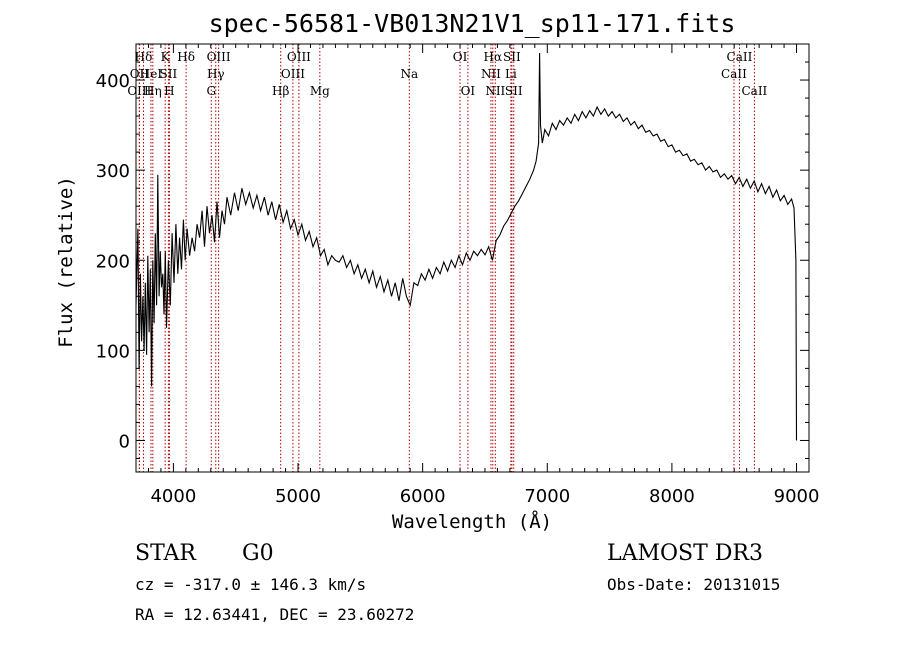  I want to click on y-tick-label: 0, so click(124, 441).